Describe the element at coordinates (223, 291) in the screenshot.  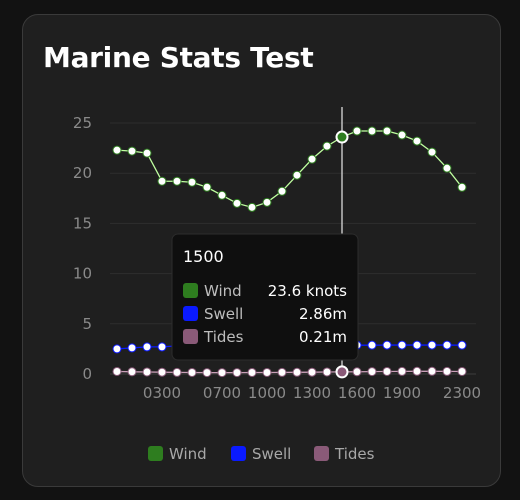
I see `tooltip-series-name: Wind` at that location.